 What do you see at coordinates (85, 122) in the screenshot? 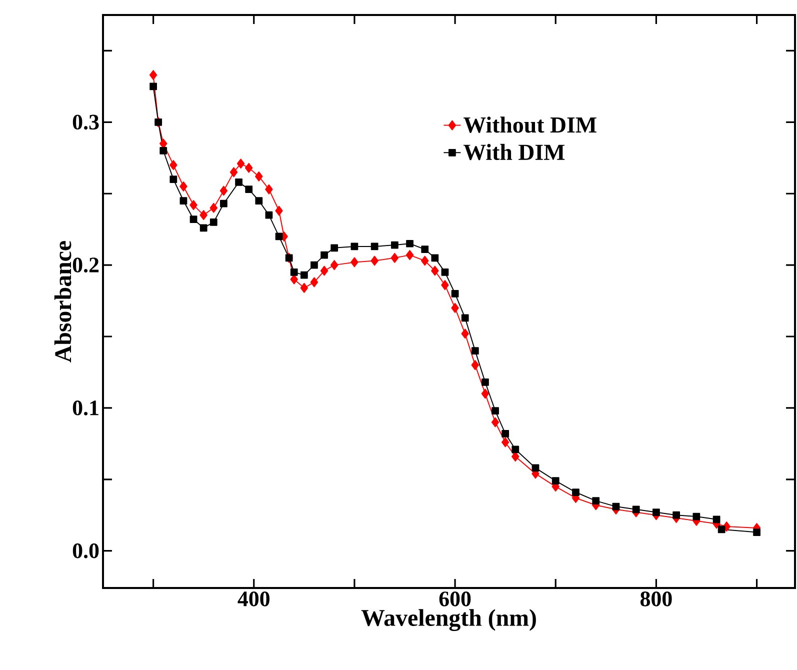
I see `y-tick-label: 0.3` at bounding box center [85, 122].